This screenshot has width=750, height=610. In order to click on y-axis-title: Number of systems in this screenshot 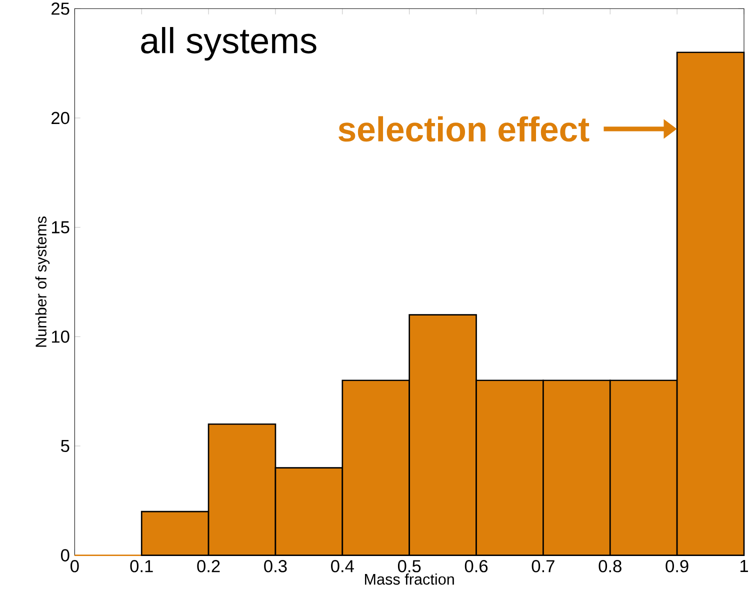, I will do `click(42, 281)`.